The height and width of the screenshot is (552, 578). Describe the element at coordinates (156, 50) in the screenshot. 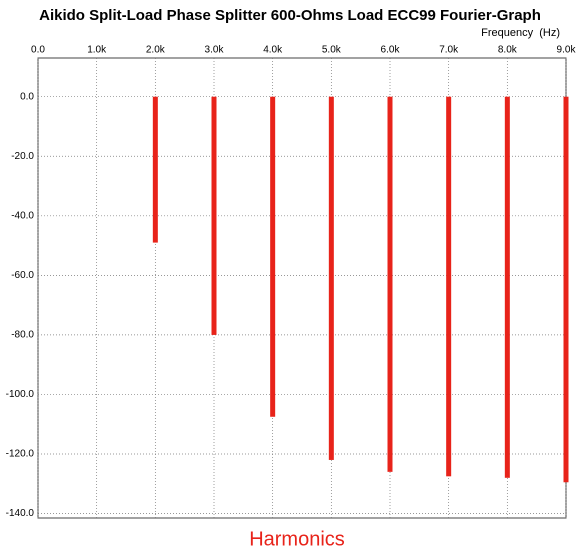

I see `x-tick-label: 2.0k` at that location.